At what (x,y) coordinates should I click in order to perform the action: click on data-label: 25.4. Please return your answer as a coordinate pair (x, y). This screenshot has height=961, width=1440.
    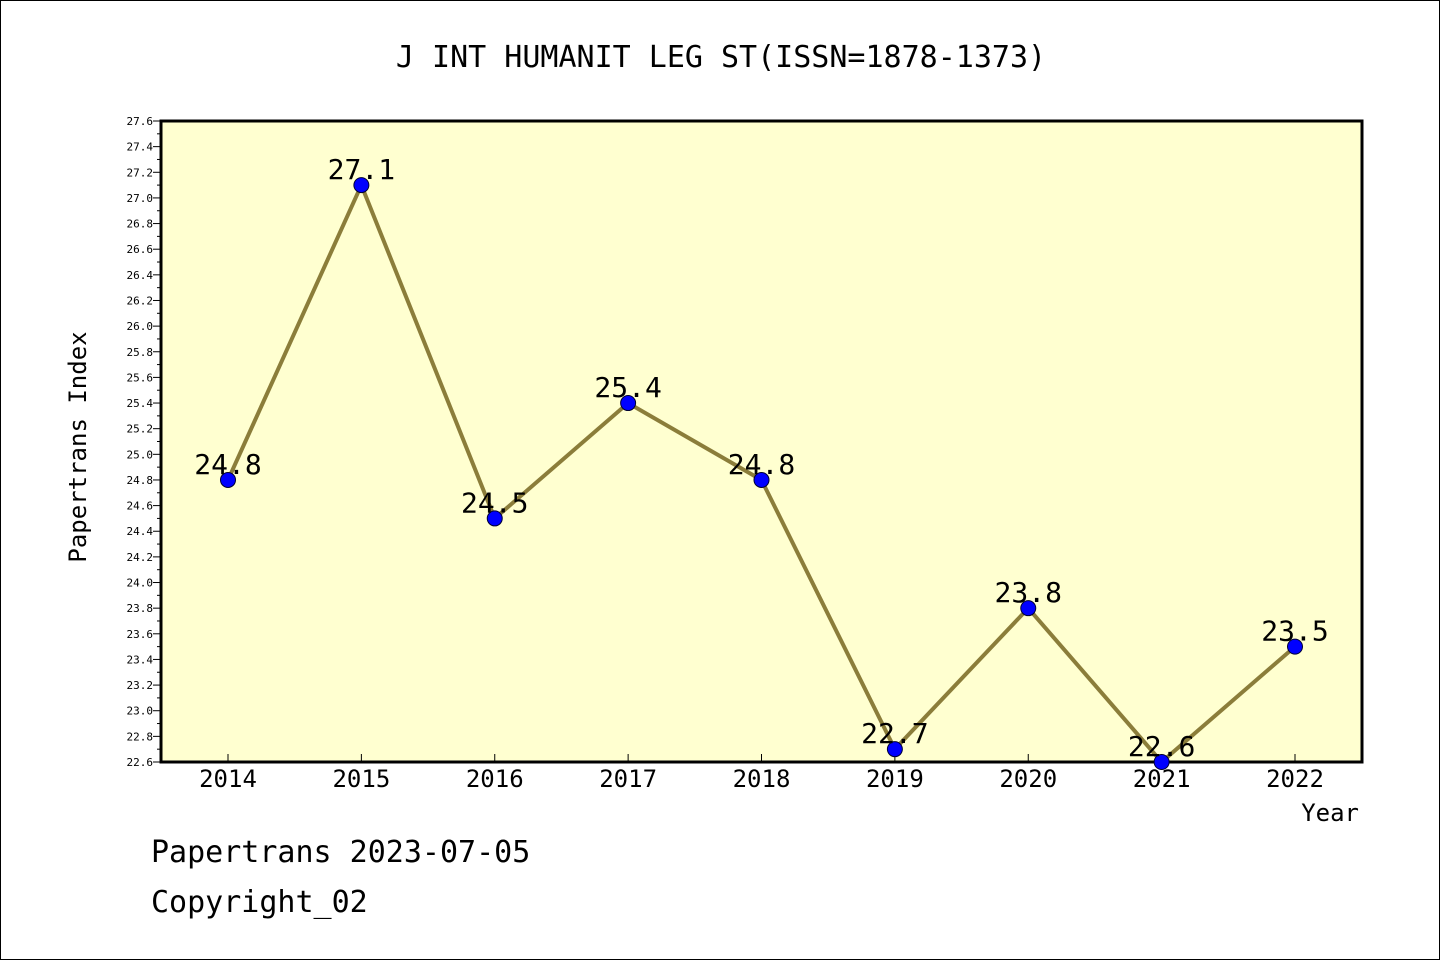
    Looking at the image, I should click on (627, 387).